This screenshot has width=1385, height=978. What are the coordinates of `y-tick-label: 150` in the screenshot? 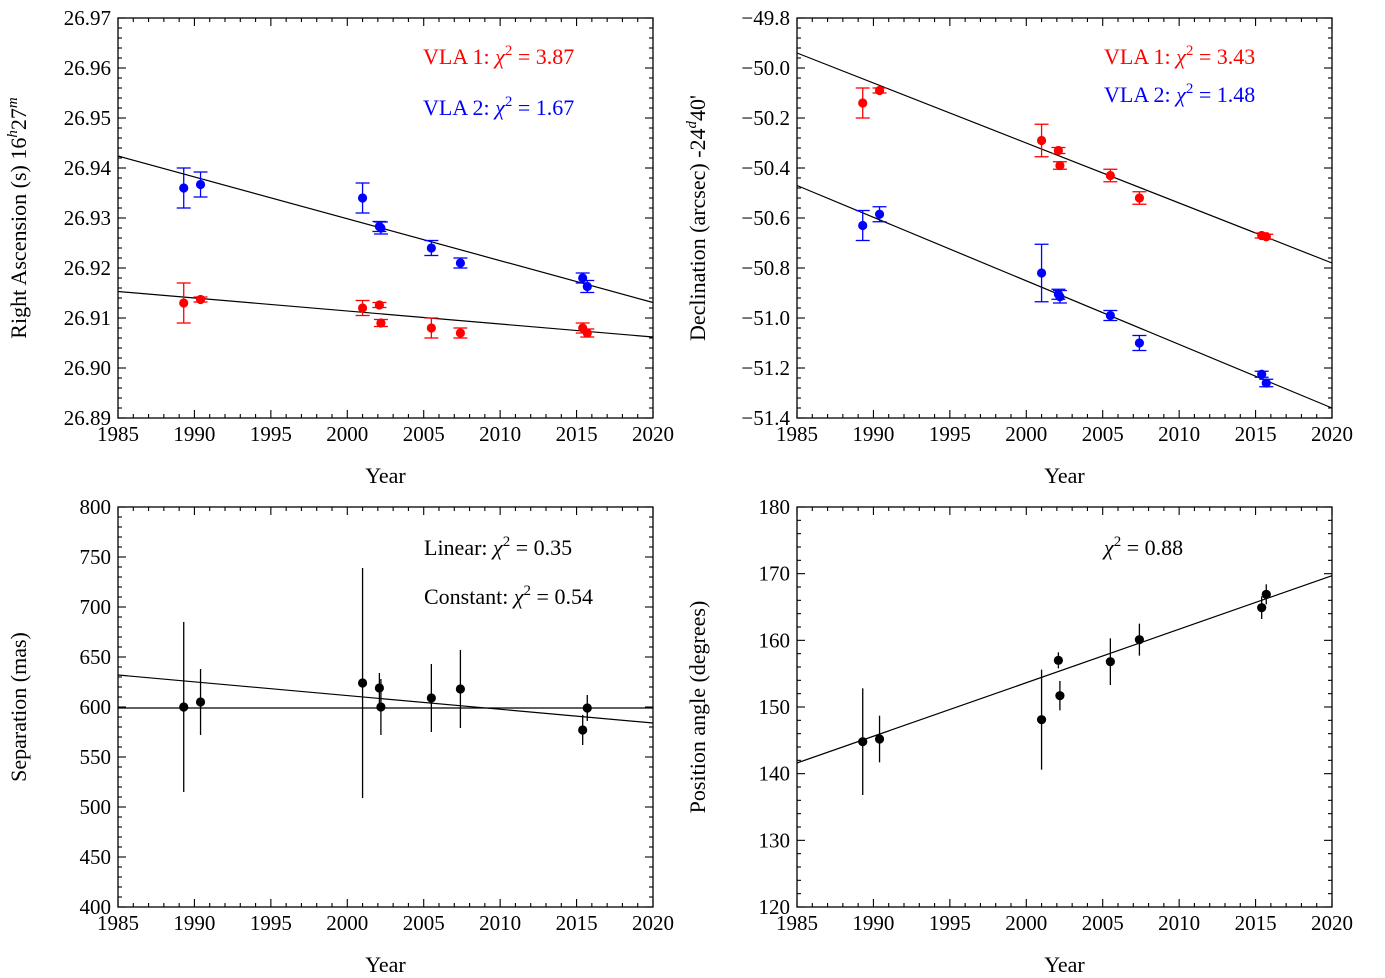 It's located at (775, 707).